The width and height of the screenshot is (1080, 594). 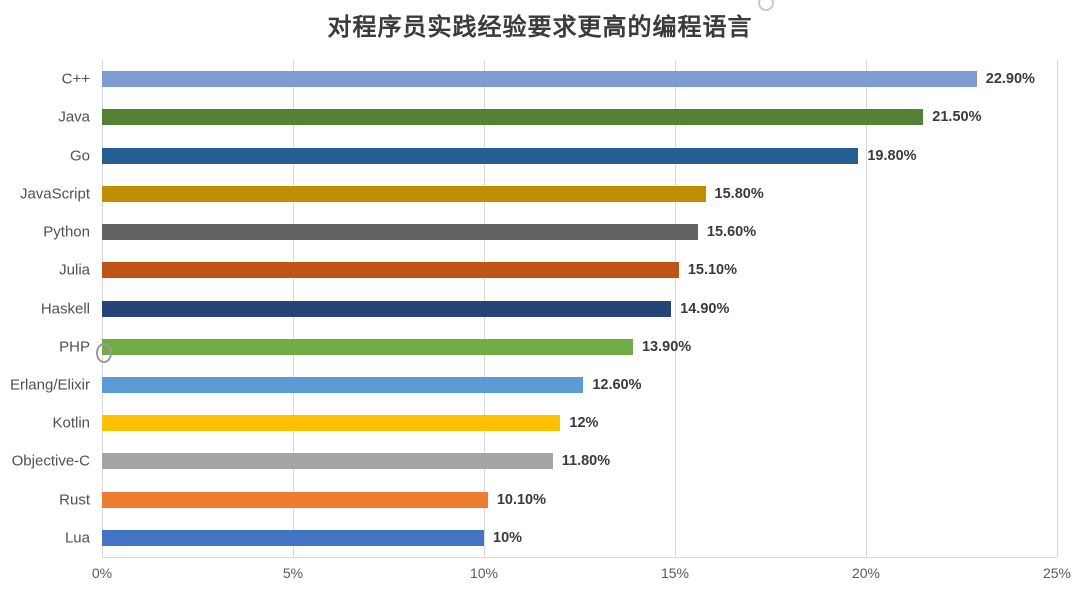 I want to click on category-label: JavaScript, so click(x=54, y=194).